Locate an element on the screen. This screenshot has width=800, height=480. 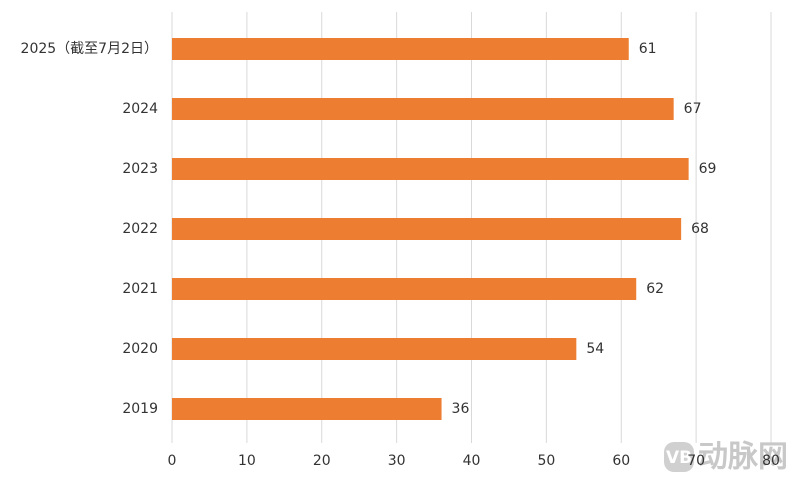
watermark-logo-shape is located at coordinates (679, 457).